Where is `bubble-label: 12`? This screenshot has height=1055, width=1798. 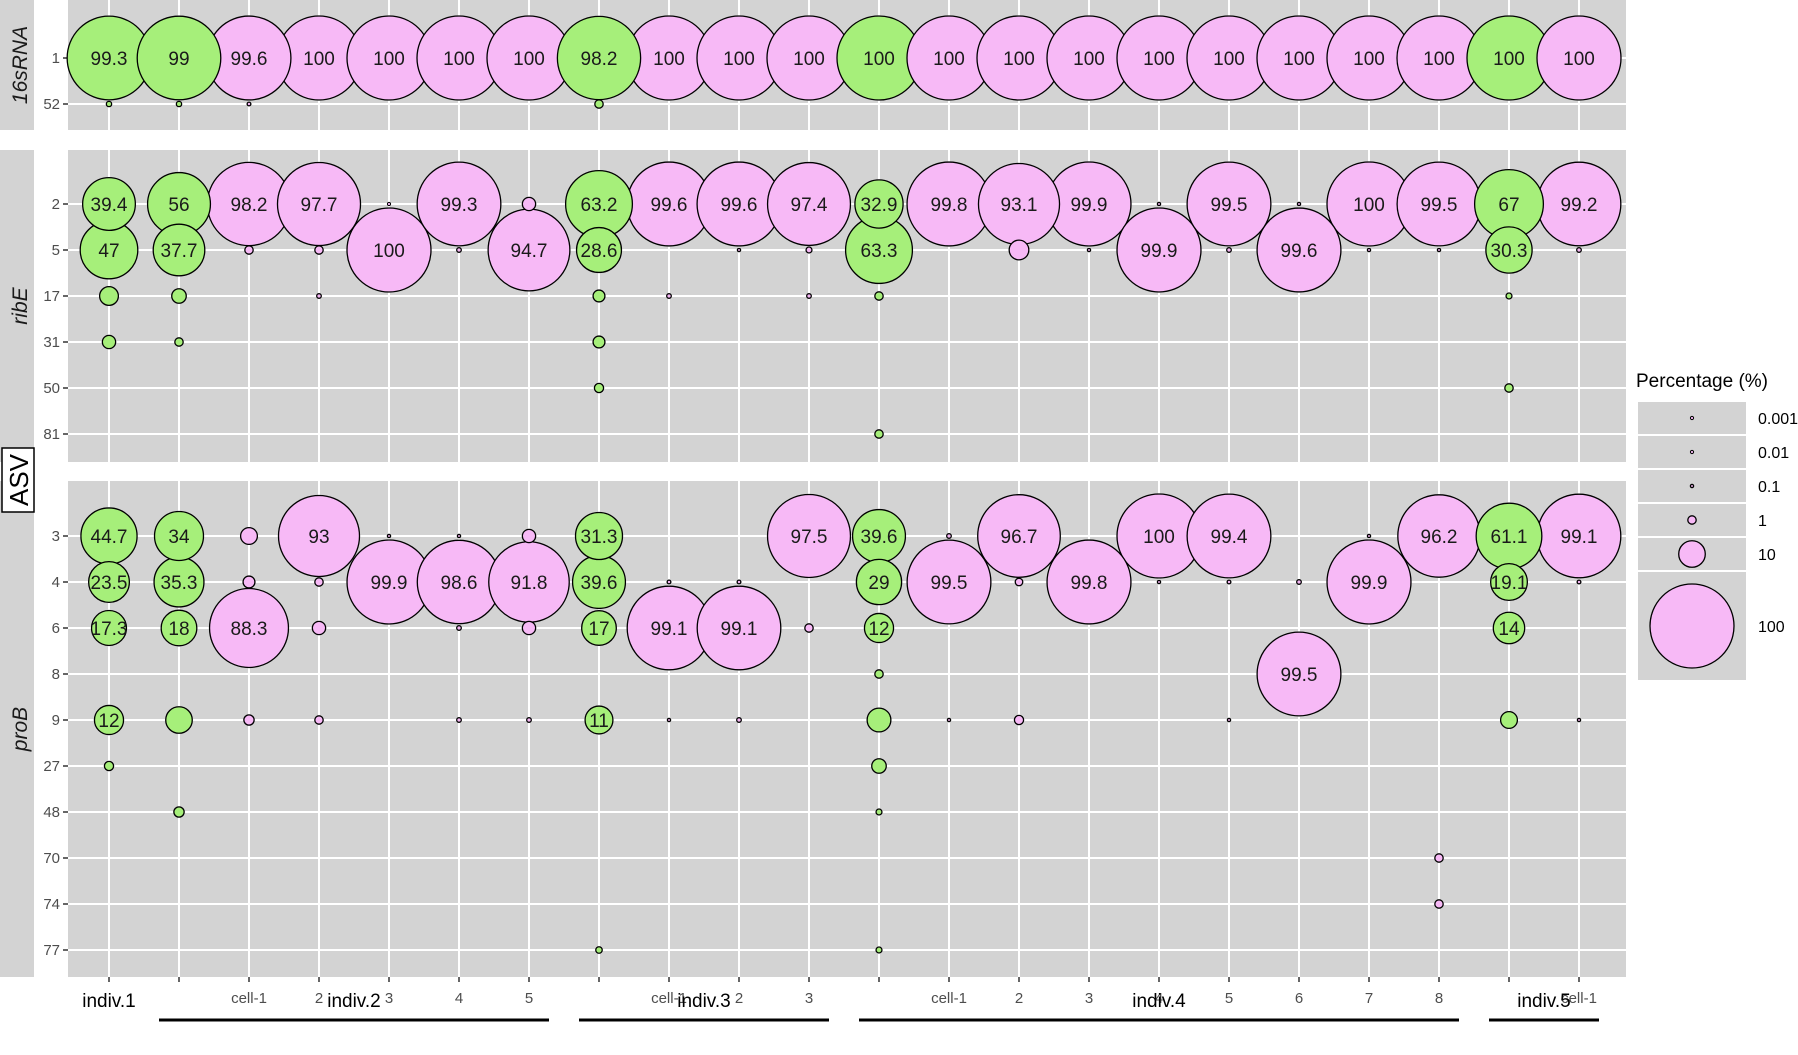 bubble-label: 12 is located at coordinates (108, 721).